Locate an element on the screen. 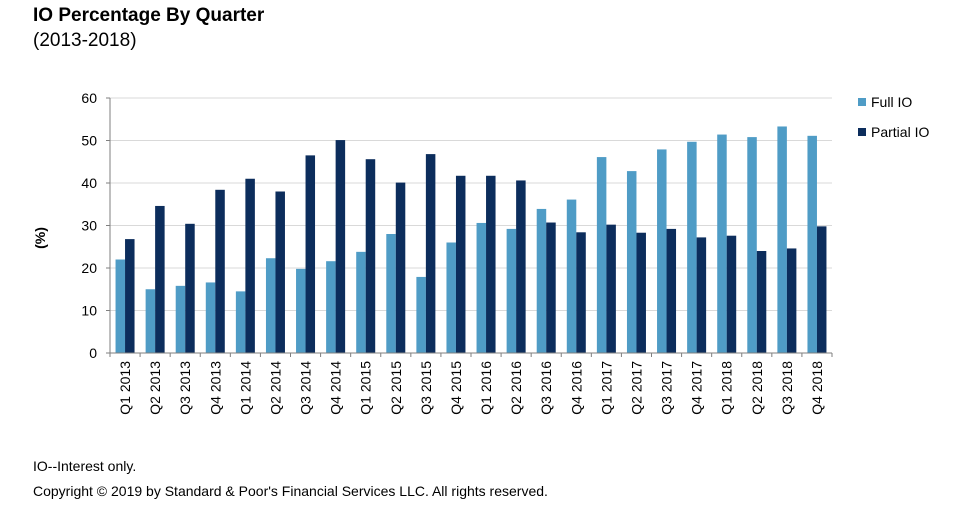 Image resolution: width=962 pixels, height=529 pixels. y-axis-label: (%) is located at coordinates (40, 238).